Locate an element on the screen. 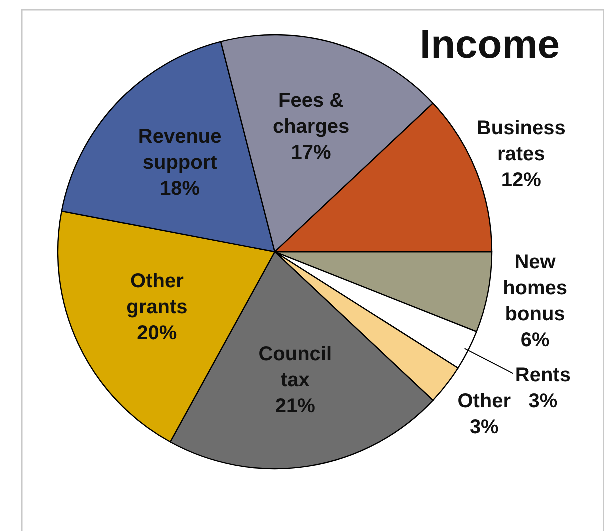 This screenshot has height=531, width=604. slice-label: Fees & charges is located at coordinates (311, 114).